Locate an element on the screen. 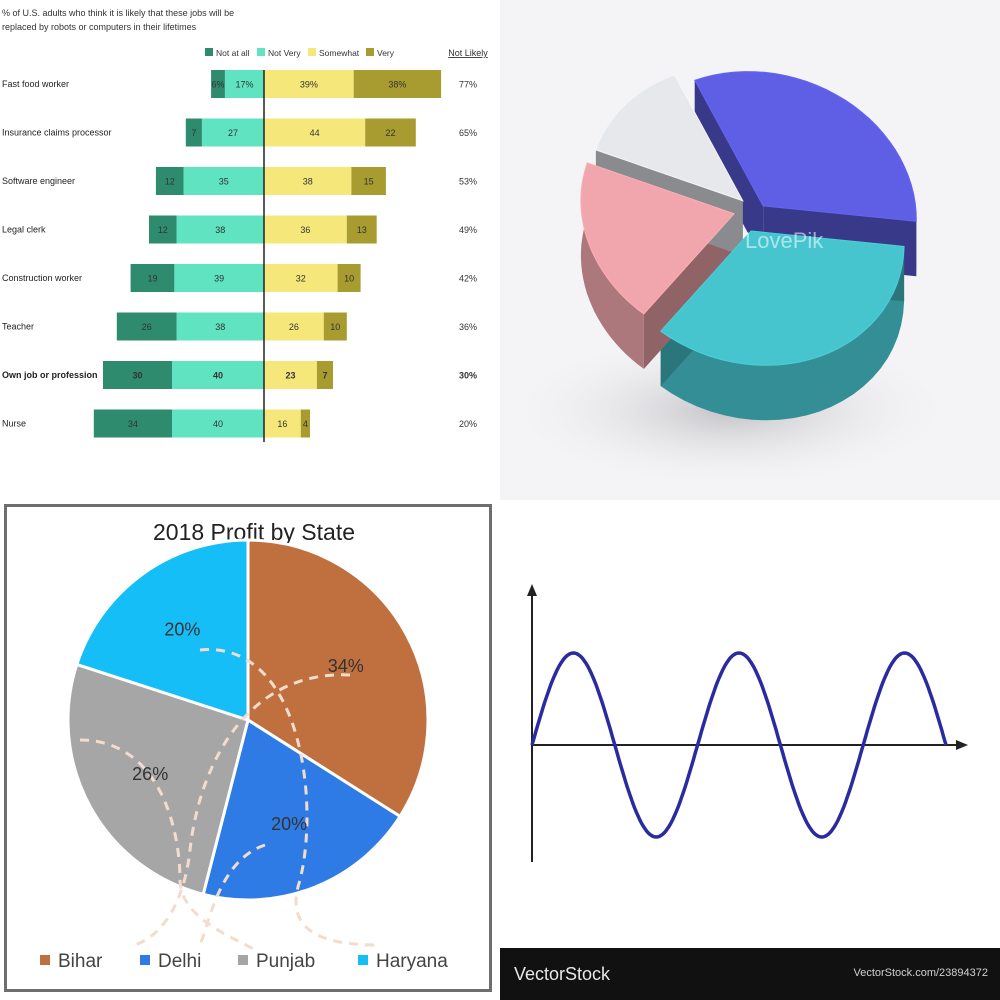 This screenshot has height=1000, width=1000. category-label: Fast food worker is located at coordinates (35, 84).